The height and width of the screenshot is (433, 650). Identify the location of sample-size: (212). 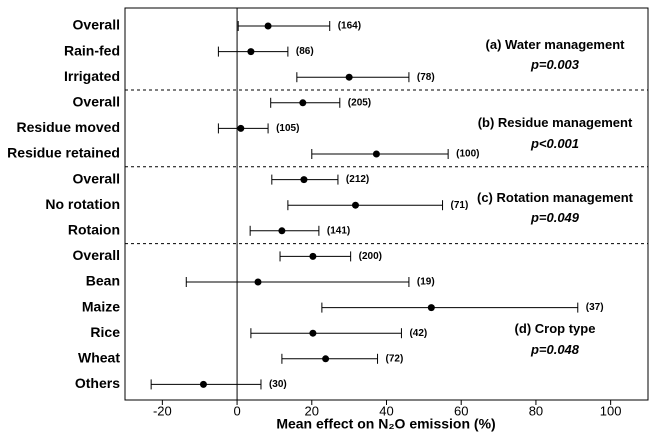
(357, 179).